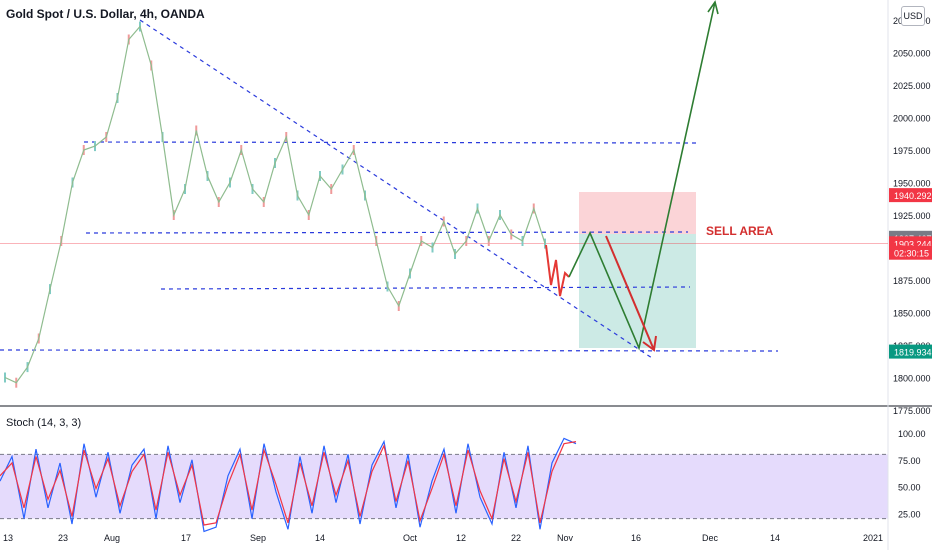 The height and width of the screenshot is (550, 932). I want to click on stoch-indicator-label: Stoch (14, 3, 3), so click(44, 423).